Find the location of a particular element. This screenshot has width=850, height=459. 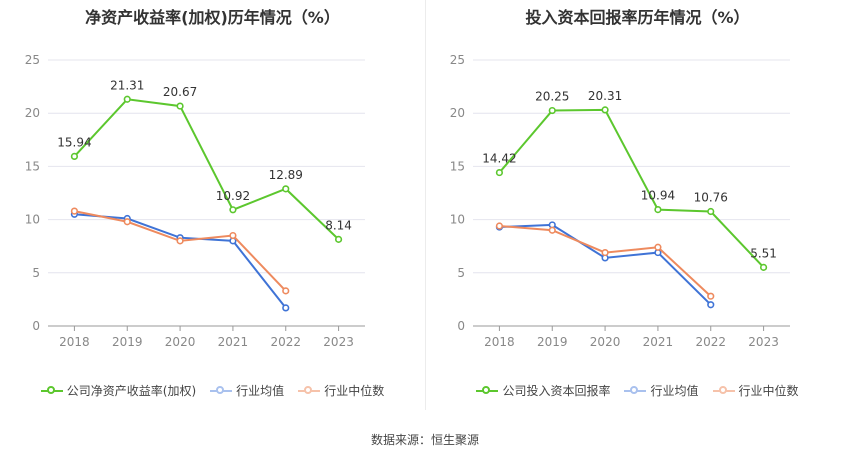

data-label: 21.31 is located at coordinates (127, 85).